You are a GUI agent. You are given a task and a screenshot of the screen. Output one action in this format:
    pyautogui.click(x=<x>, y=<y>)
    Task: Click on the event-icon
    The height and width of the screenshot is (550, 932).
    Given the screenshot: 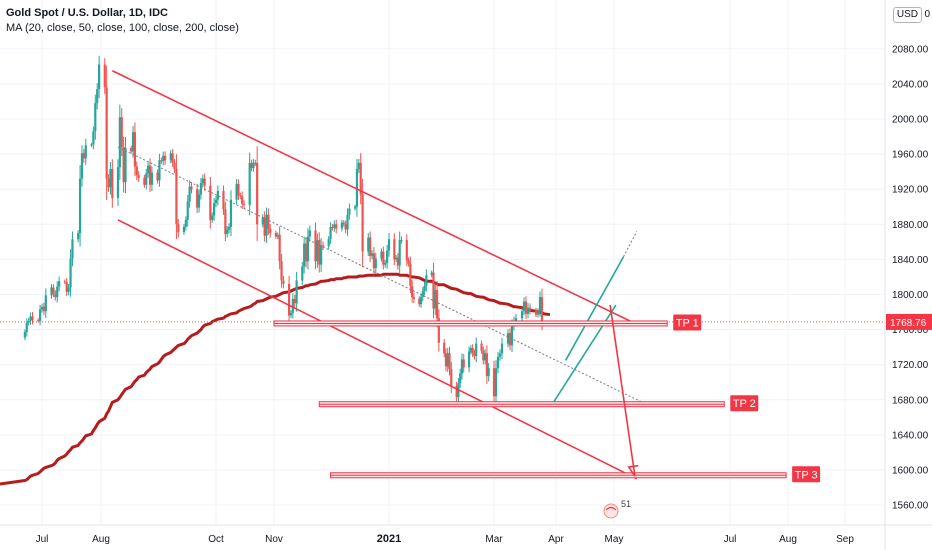 What is the action you would take?
    pyautogui.click(x=611, y=511)
    